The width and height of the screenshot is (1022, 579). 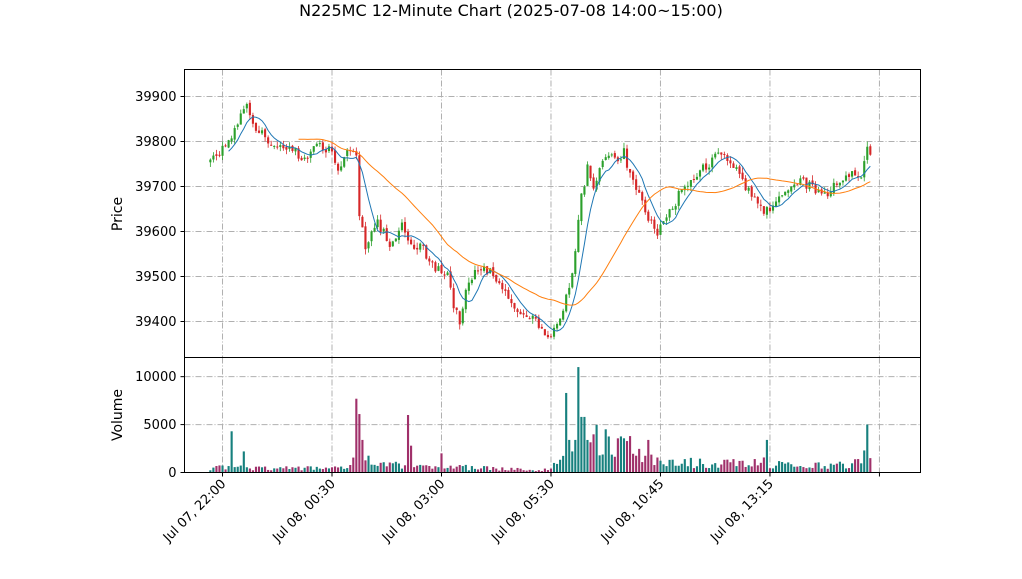 I want to click on price-tick-label: 39600, so click(x=155, y=232).